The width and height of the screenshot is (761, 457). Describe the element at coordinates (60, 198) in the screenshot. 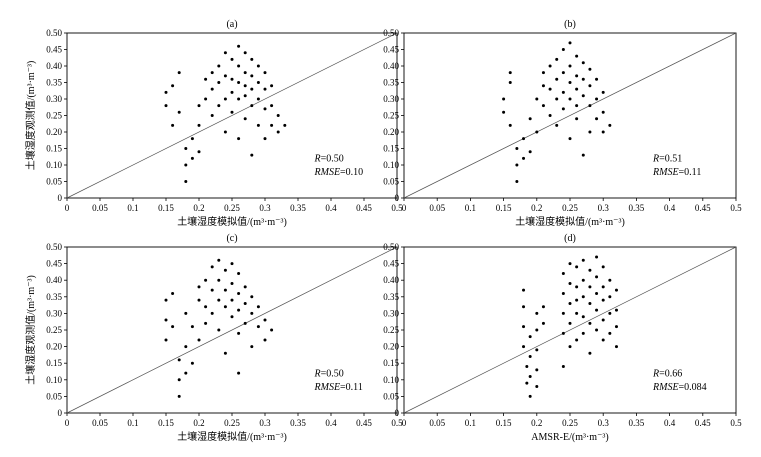

I see `y-tick-label: 0` at that location.